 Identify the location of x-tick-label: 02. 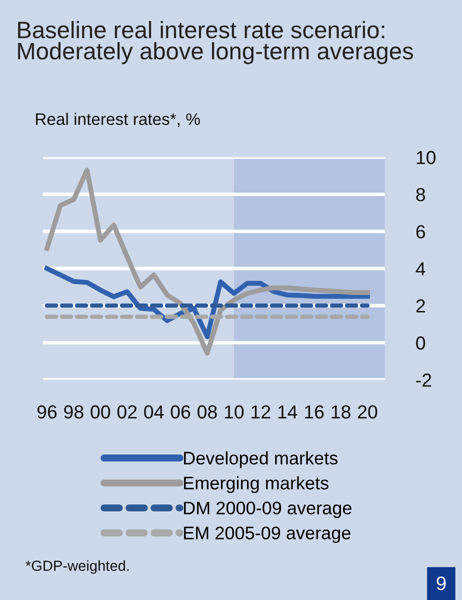
(127, 412).